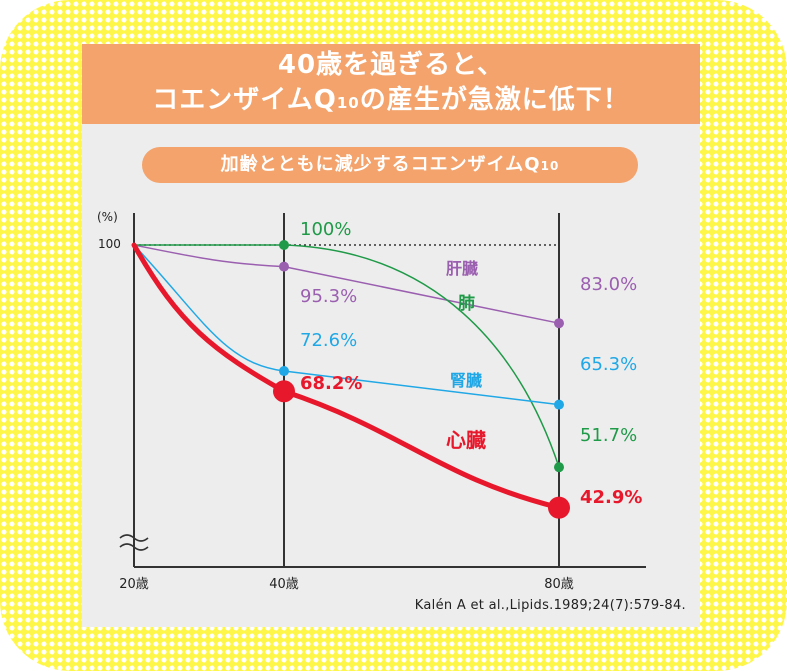 This screenshot has width=787, height=671. Describe the element at coordinates (611, 497) in the screenshot. I see `data-label-heart-80: 42.9%` at that location.